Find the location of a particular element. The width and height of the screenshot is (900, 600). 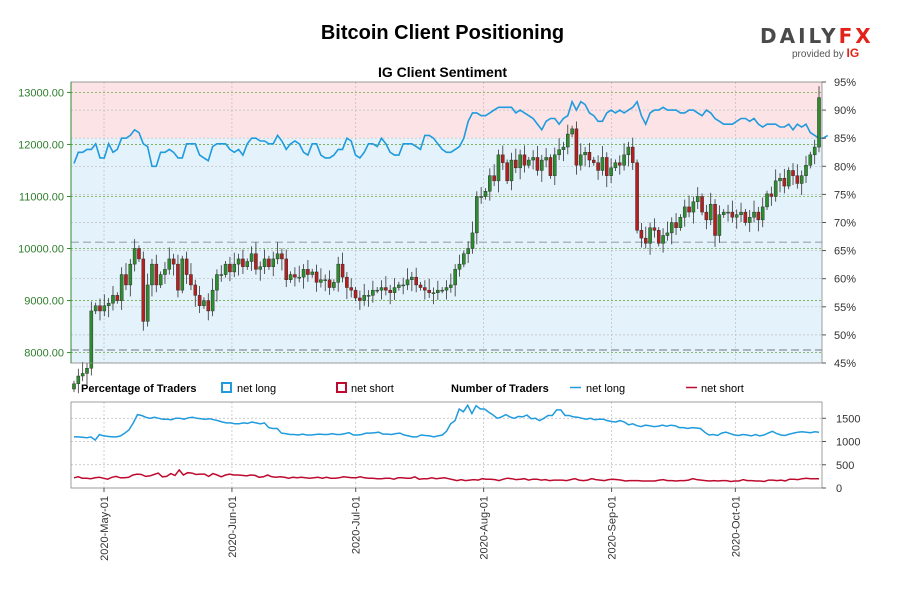

brand-sub-text: provided by is located at coordinates (818, 54).